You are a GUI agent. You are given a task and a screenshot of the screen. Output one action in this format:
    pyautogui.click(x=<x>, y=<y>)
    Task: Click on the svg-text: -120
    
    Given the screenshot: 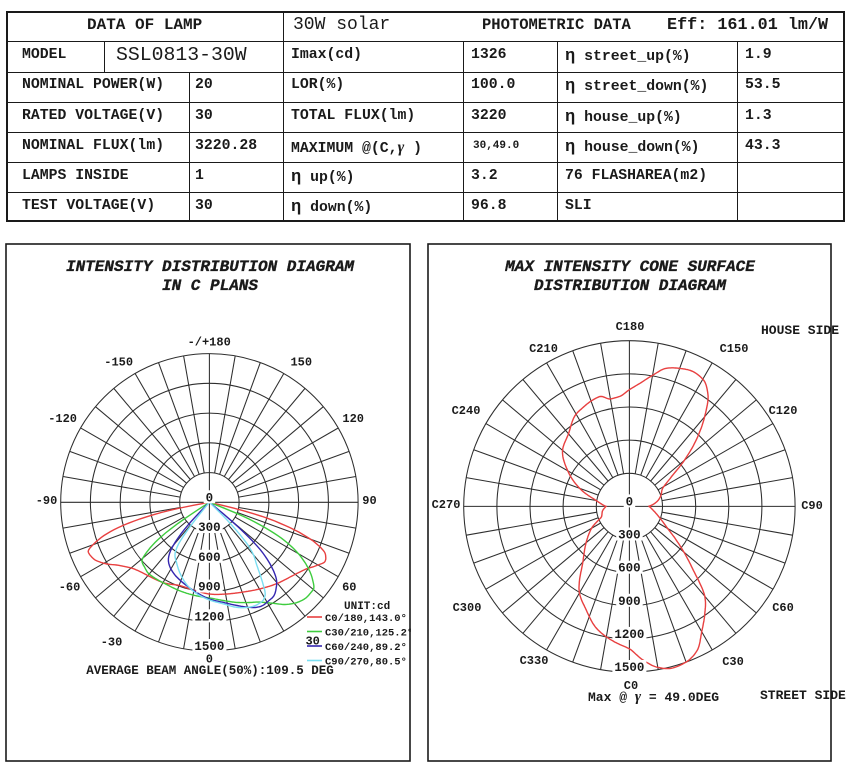 What is the action you would take?
    pyautogui.click(x=62, y=419)
    